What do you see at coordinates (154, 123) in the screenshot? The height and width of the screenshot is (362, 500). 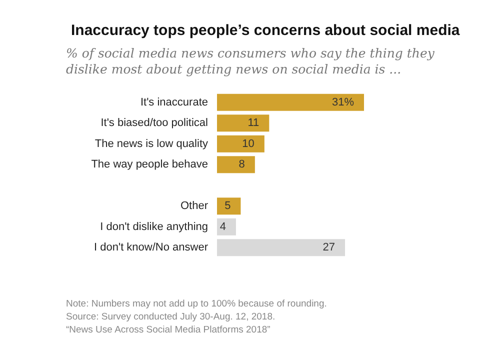 I see `y-tick-label: It's biased/too political` at bounding box center [154, 123].